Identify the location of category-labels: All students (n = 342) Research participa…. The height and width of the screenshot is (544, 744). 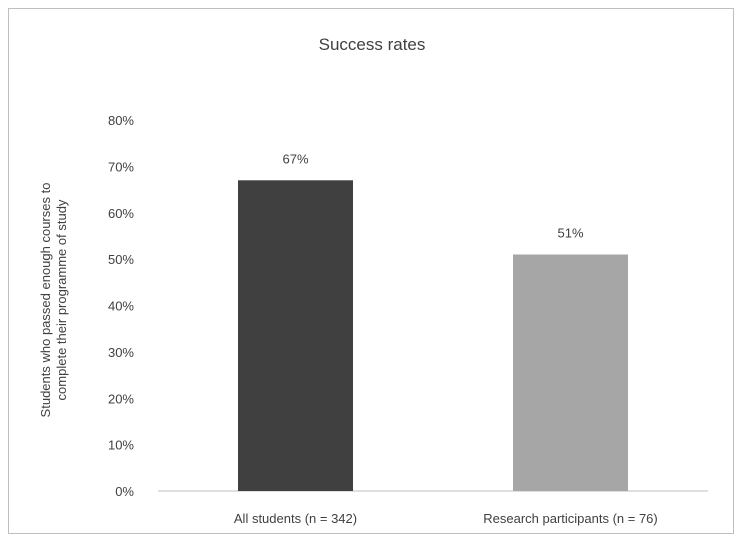
(446, 518).